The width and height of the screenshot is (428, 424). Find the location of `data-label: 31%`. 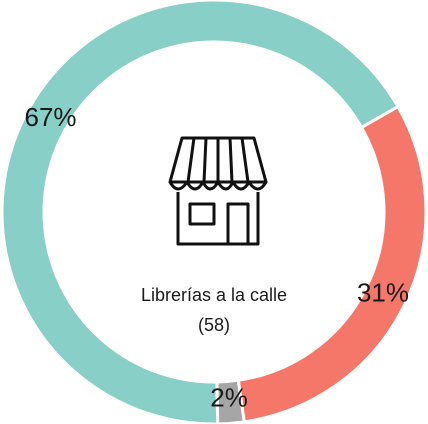

data-label: 31% is located at coordinates (383, 292).